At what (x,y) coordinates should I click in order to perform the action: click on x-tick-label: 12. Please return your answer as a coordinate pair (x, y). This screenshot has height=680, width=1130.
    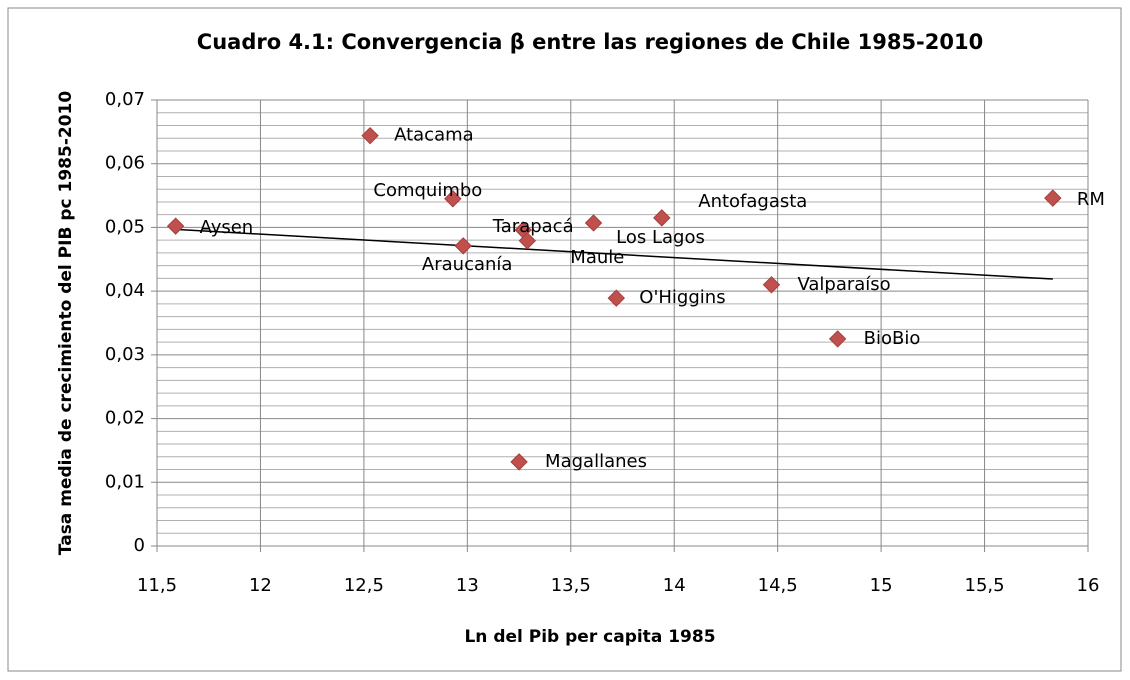
    Looking at the image, I should click on (260, 585).